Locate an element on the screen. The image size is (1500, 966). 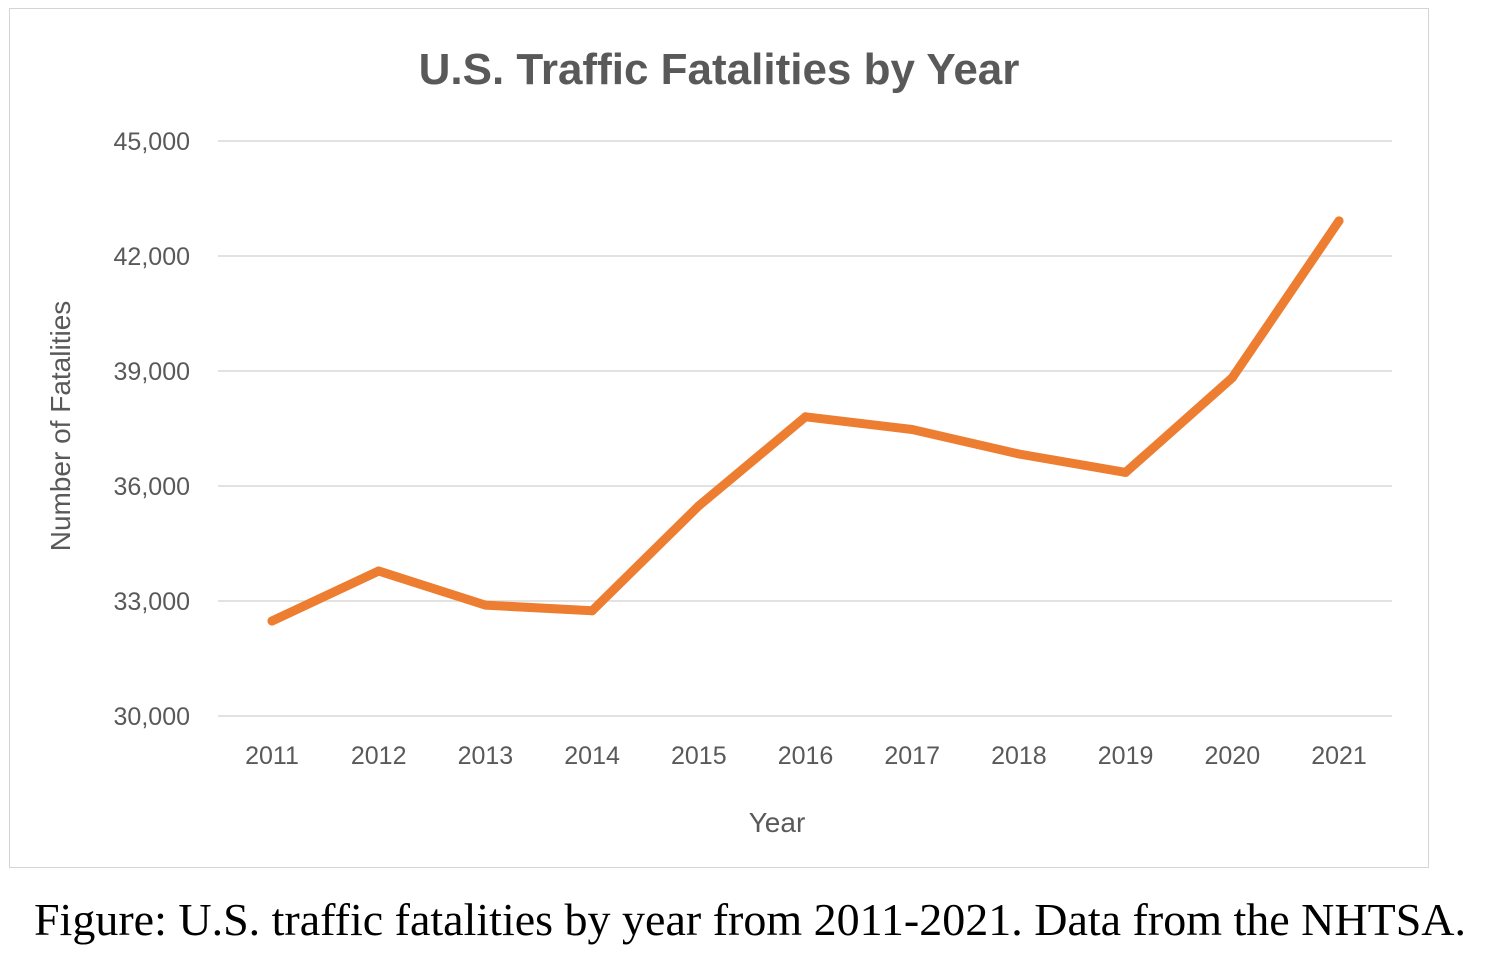
x-tick-label: 2012 is located at coordinates (379, 756).